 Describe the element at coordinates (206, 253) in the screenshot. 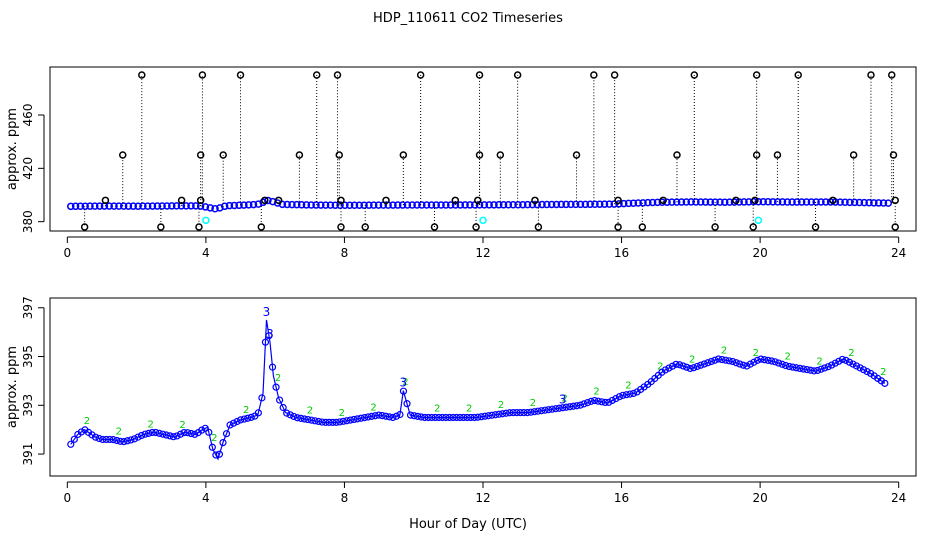

I see `top-x-tick-label: 4` at that location.